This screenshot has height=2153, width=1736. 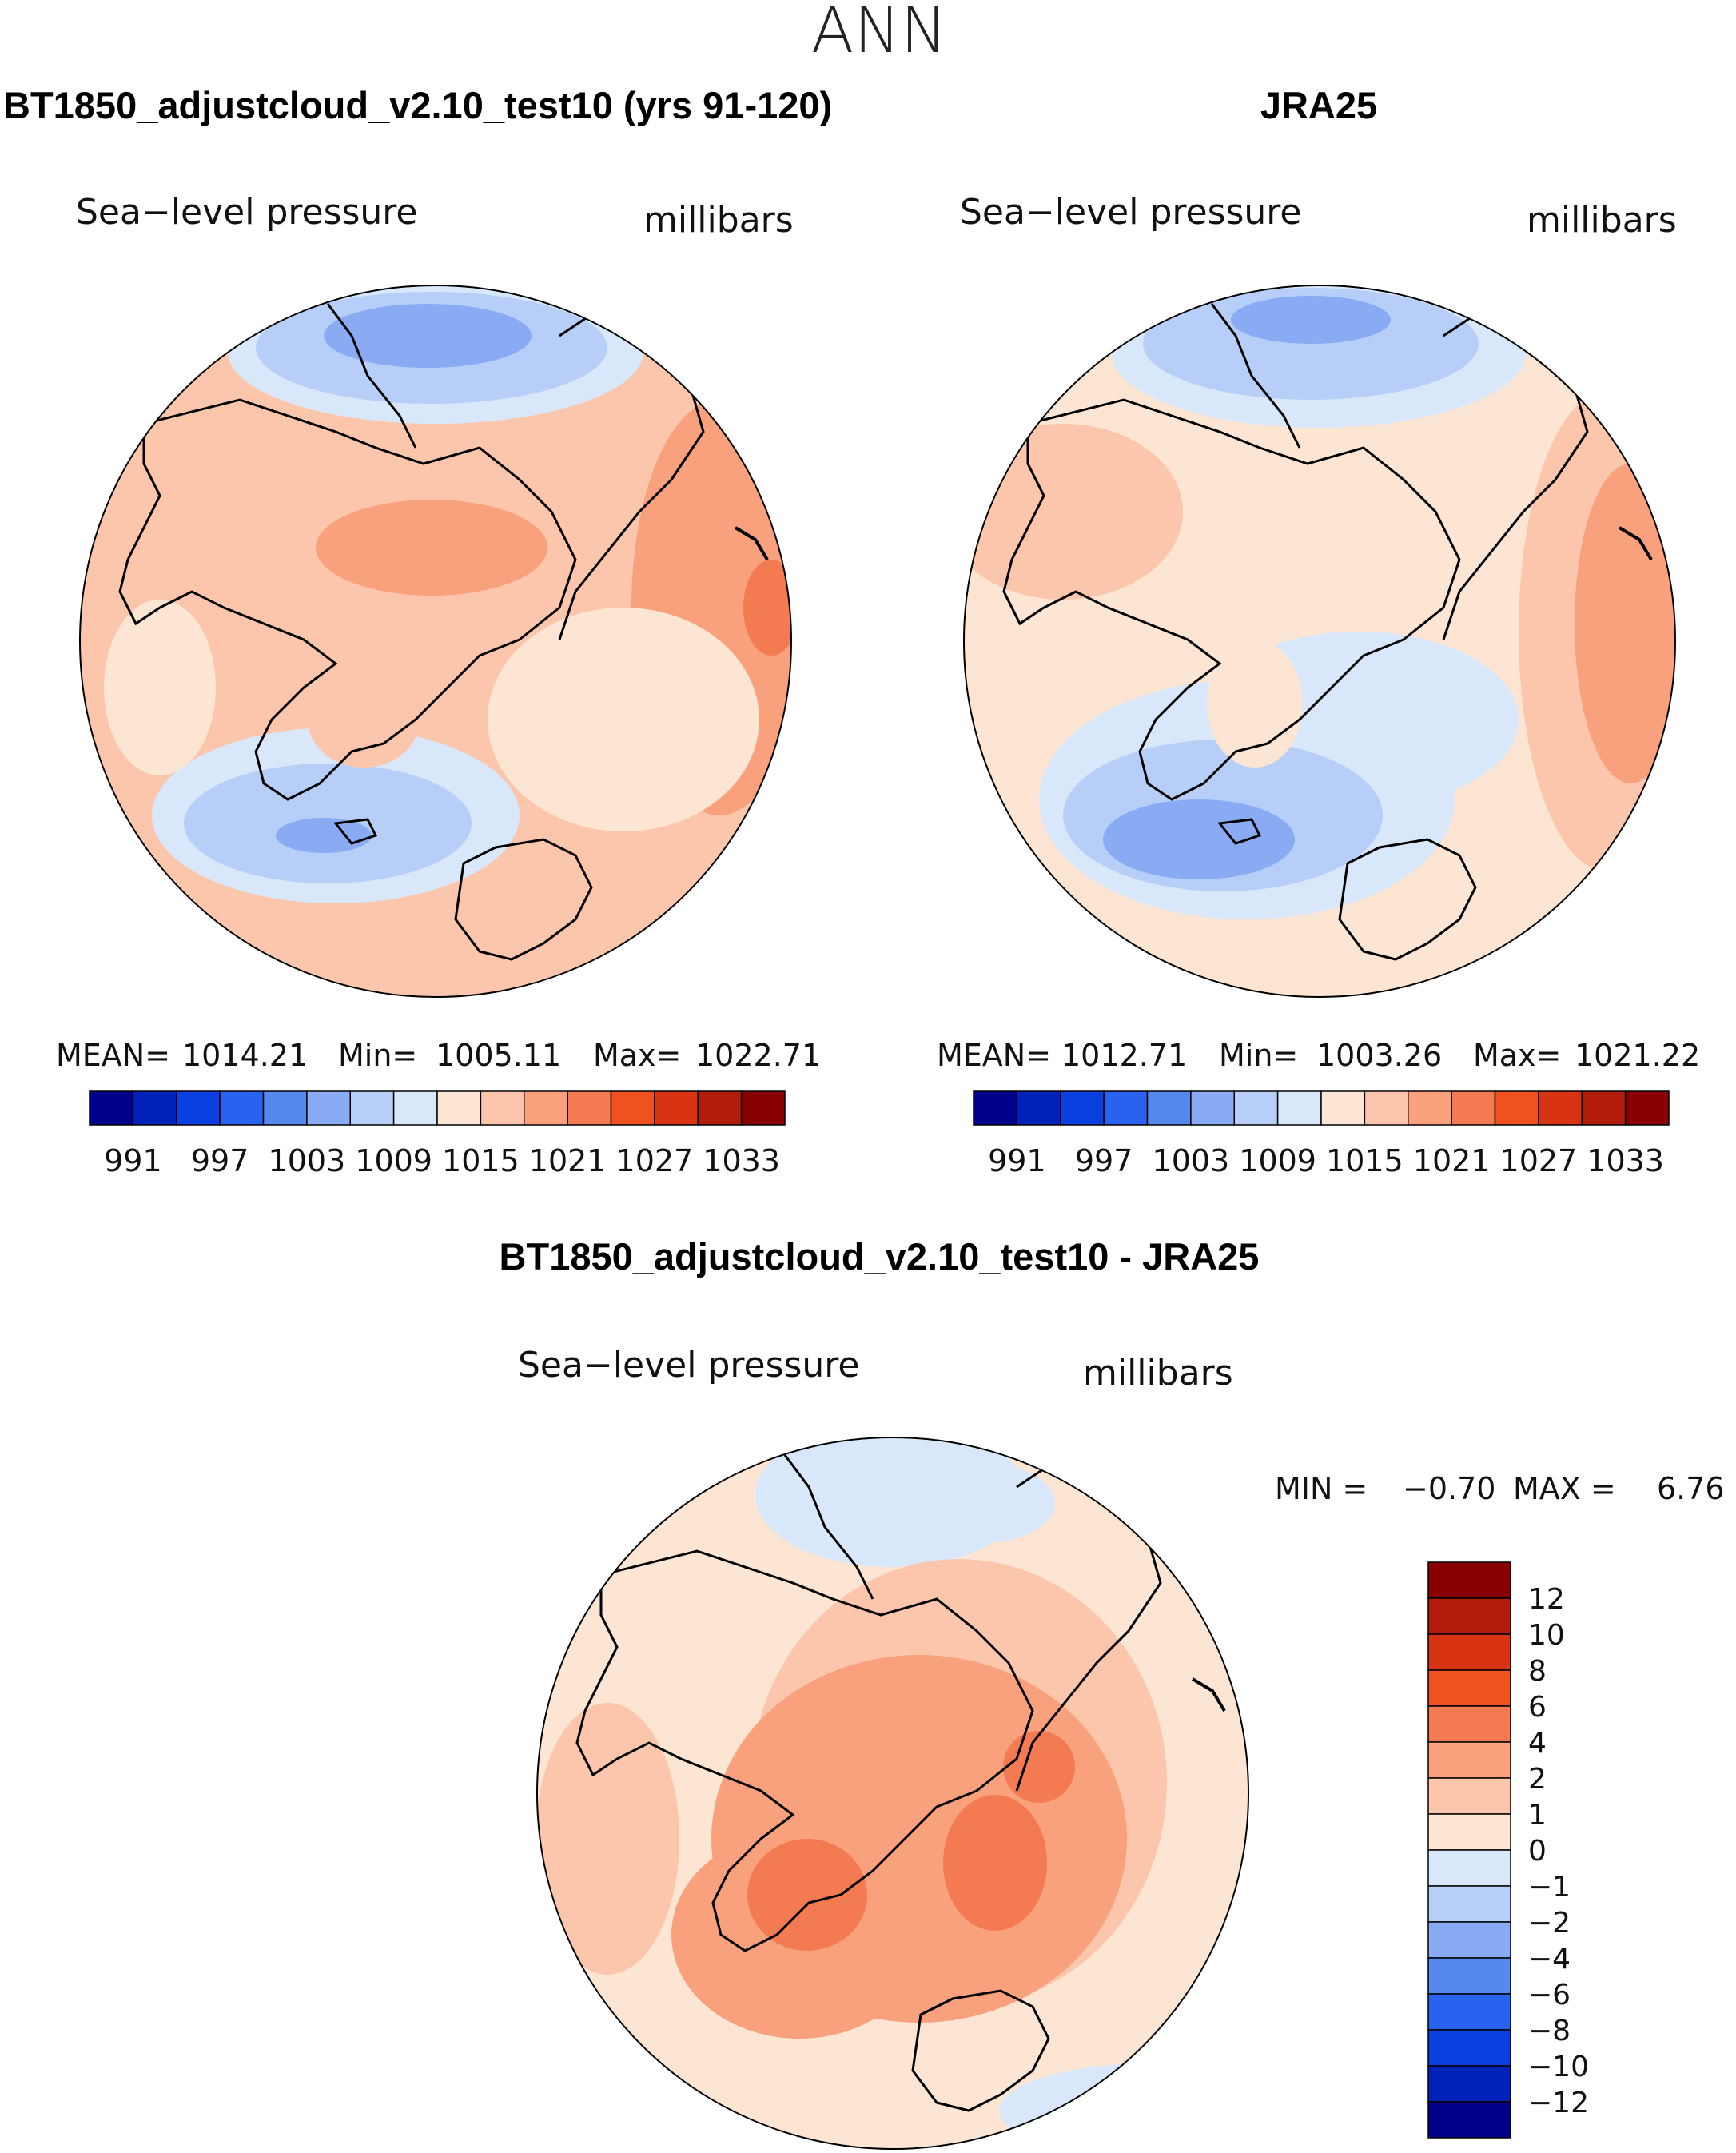 I want to click on panel-diff-variable: Sea−level pressure, so click(x=689, y=1365).